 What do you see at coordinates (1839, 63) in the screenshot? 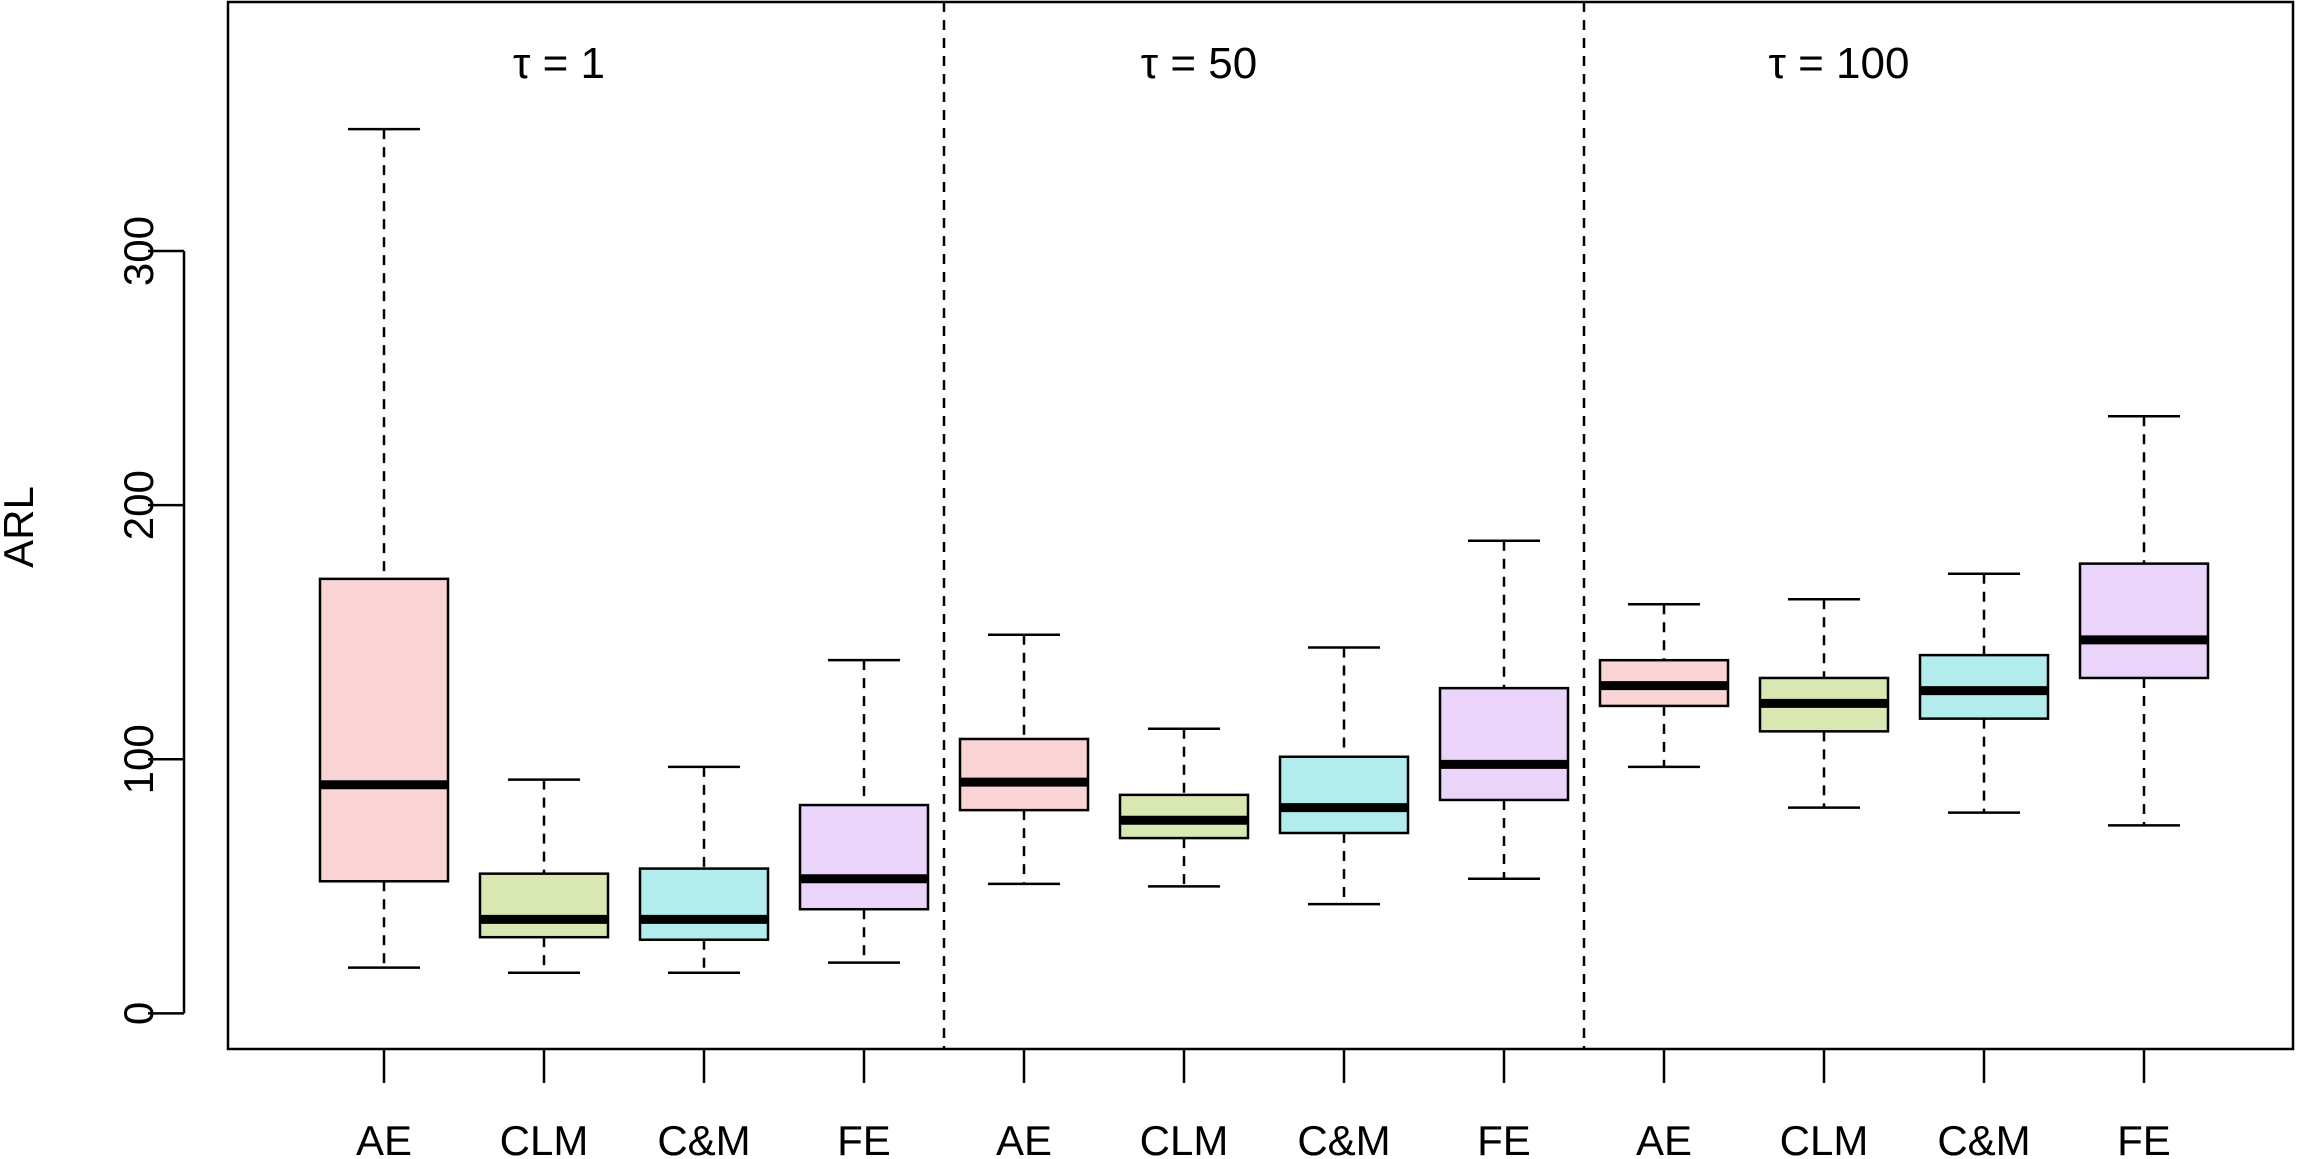
I see `group-label: τ = 100` at bounding box center [1839, 63].